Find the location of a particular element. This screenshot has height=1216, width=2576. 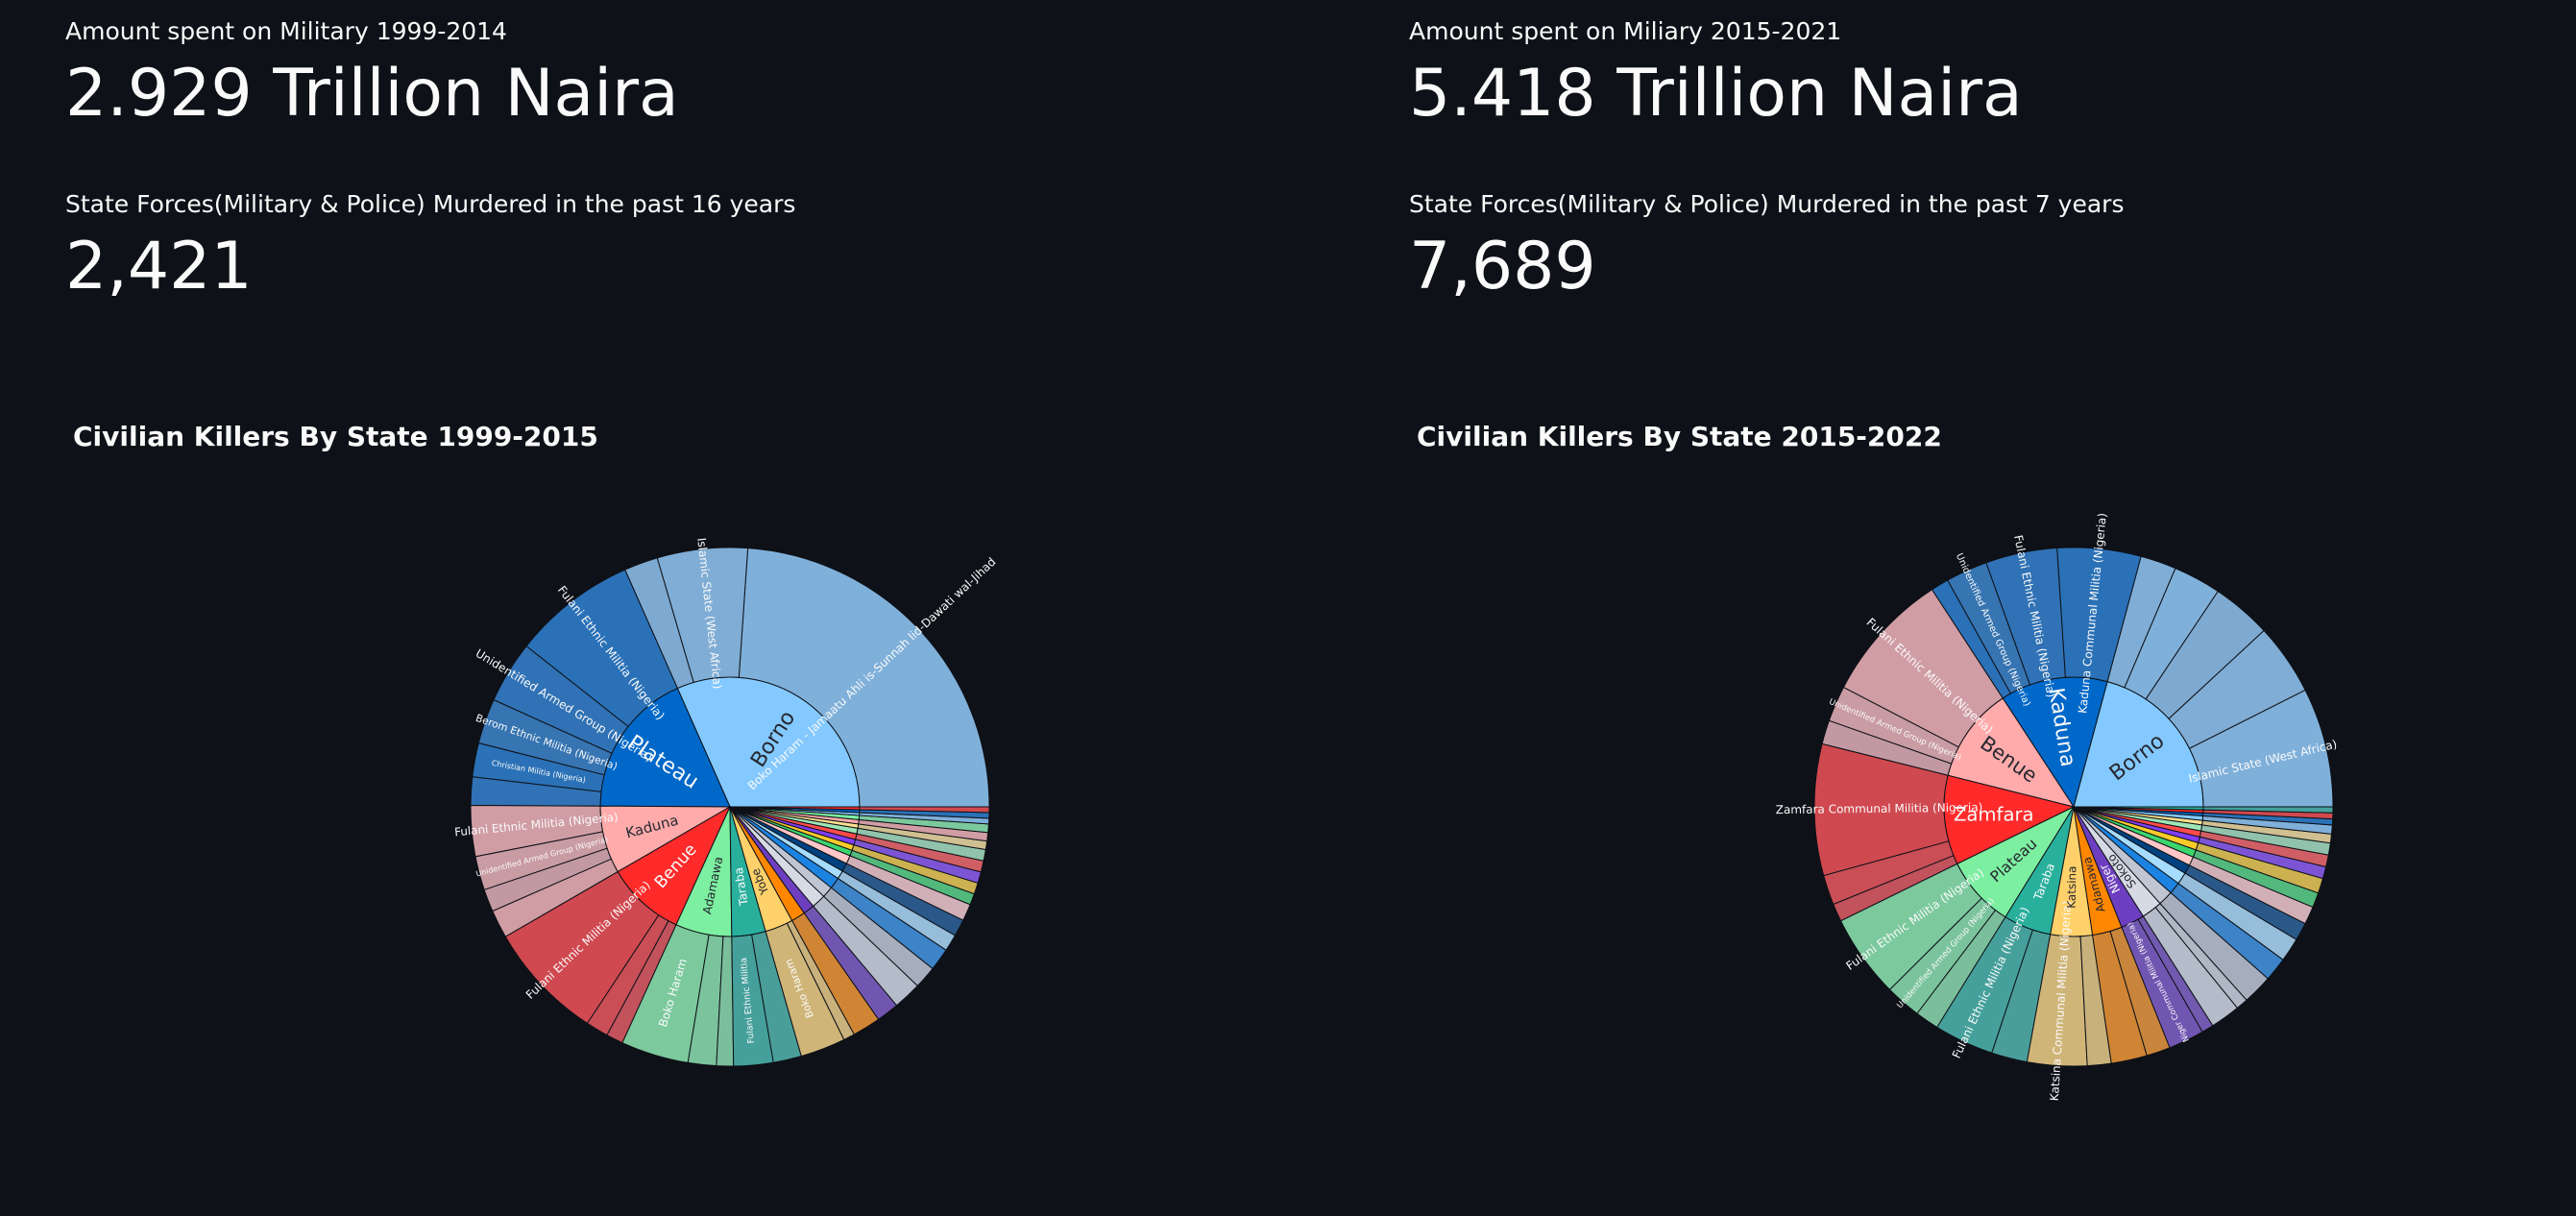

outer-sector-katsina-communal-militia-nigeria is located at coordinates (2057, 1000).